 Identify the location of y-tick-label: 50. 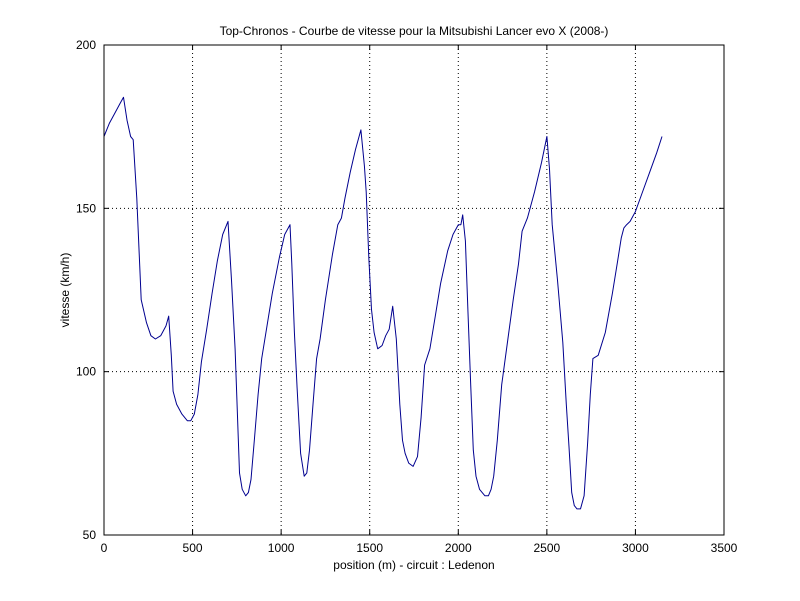
(90, 535).